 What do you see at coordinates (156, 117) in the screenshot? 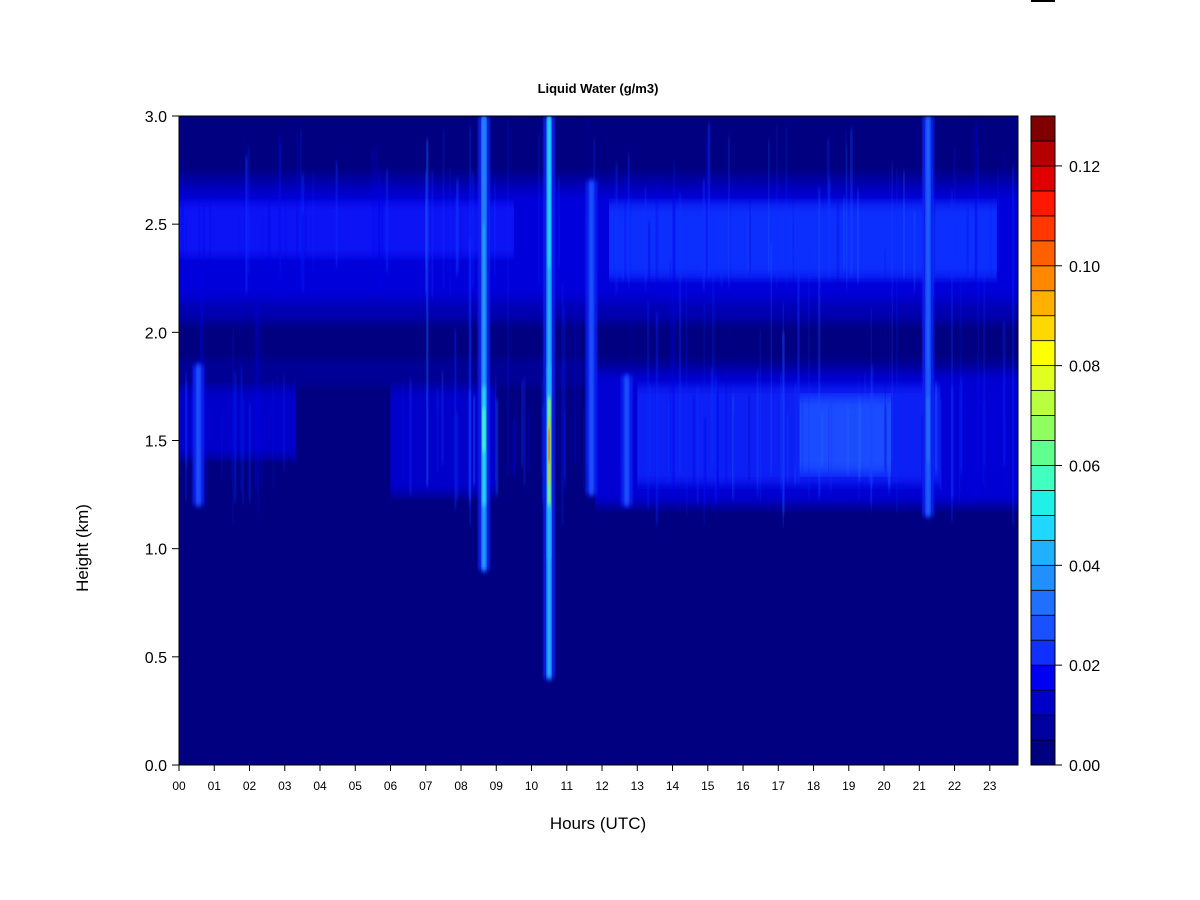
I see `y-tick-label: 3.0` at bounding box center [156, 117].